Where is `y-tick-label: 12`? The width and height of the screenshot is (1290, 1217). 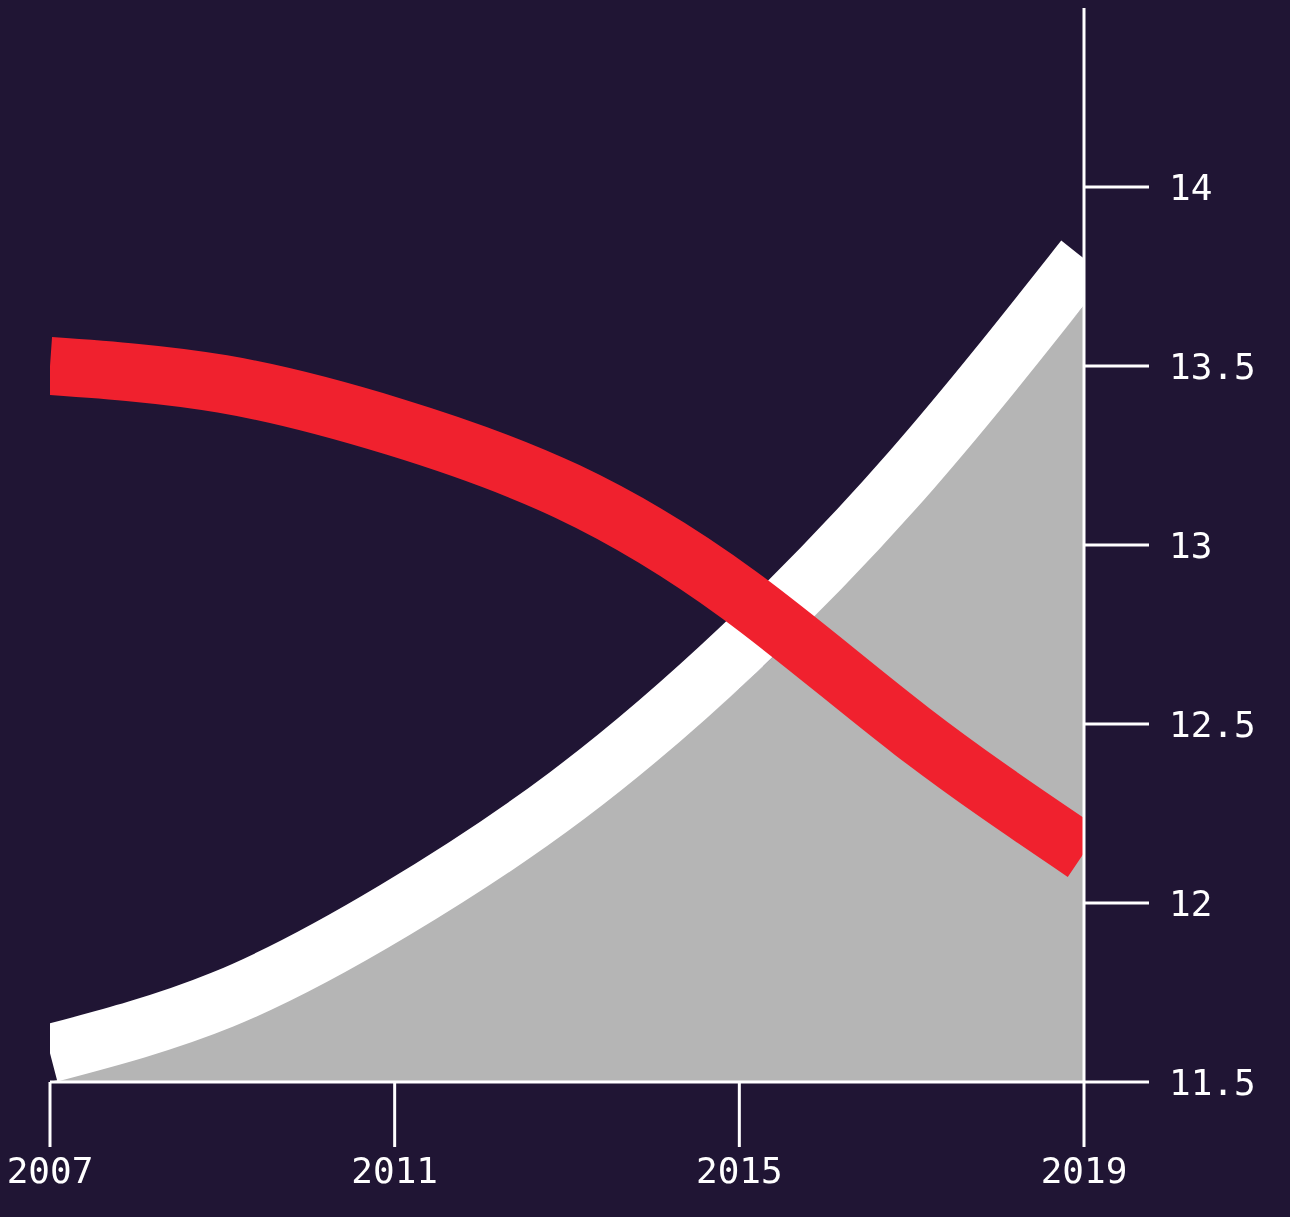 y-tick-label: 12 is located at coordinates (1191, 903).